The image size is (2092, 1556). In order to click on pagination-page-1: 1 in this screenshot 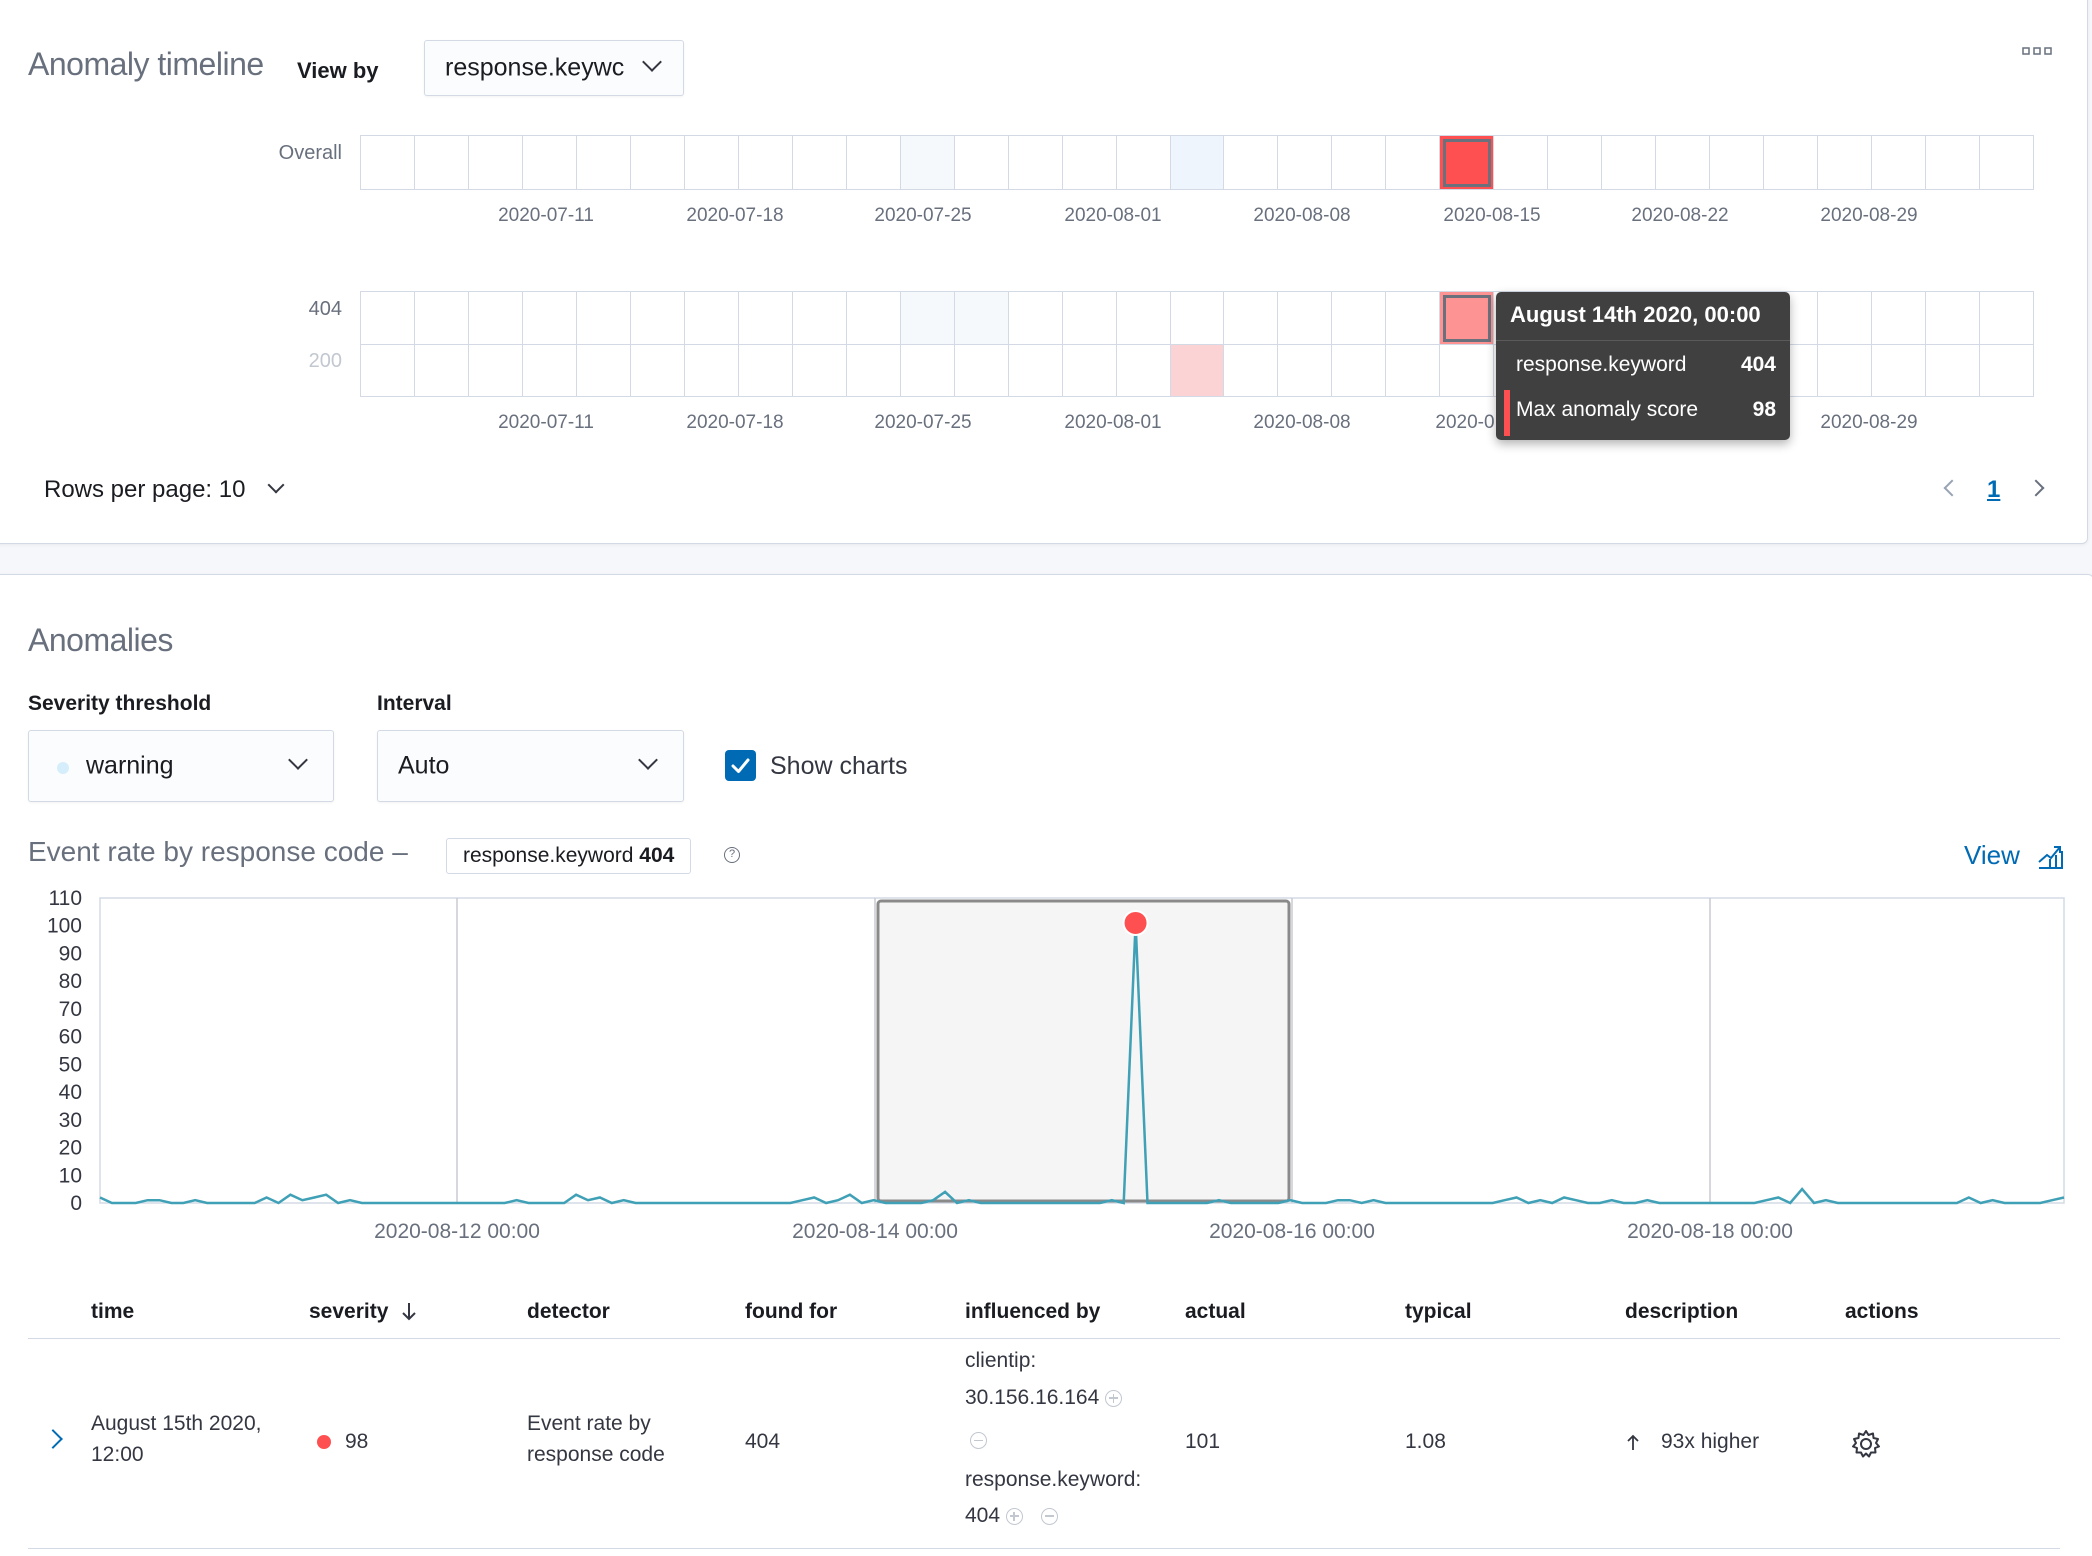, I will do `click(1994, 489)`.